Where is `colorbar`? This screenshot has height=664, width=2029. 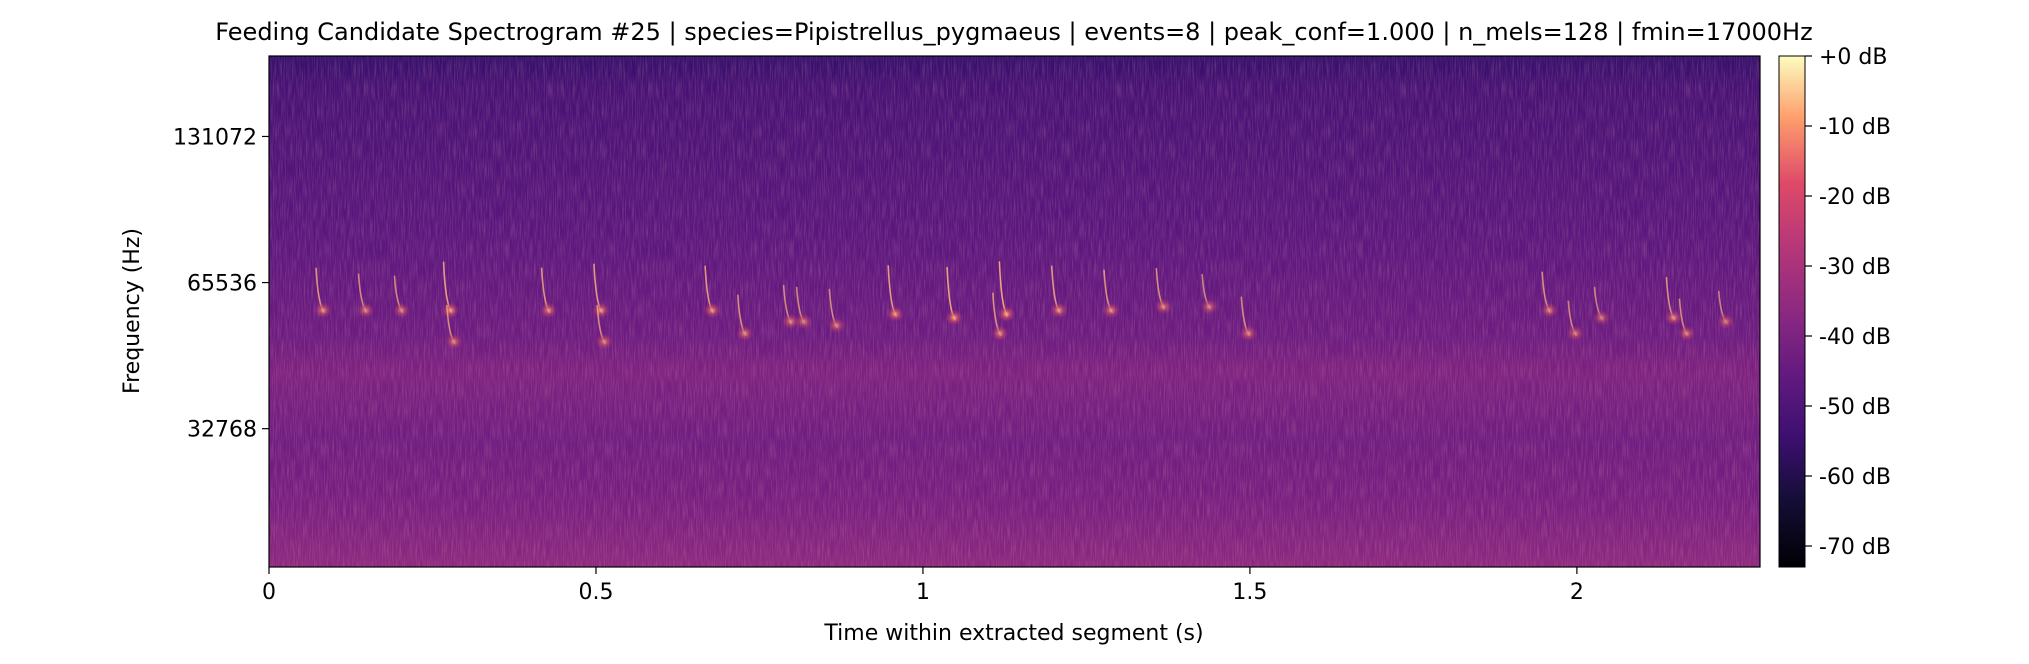
colorbar is located at coordinates (1792, 311).